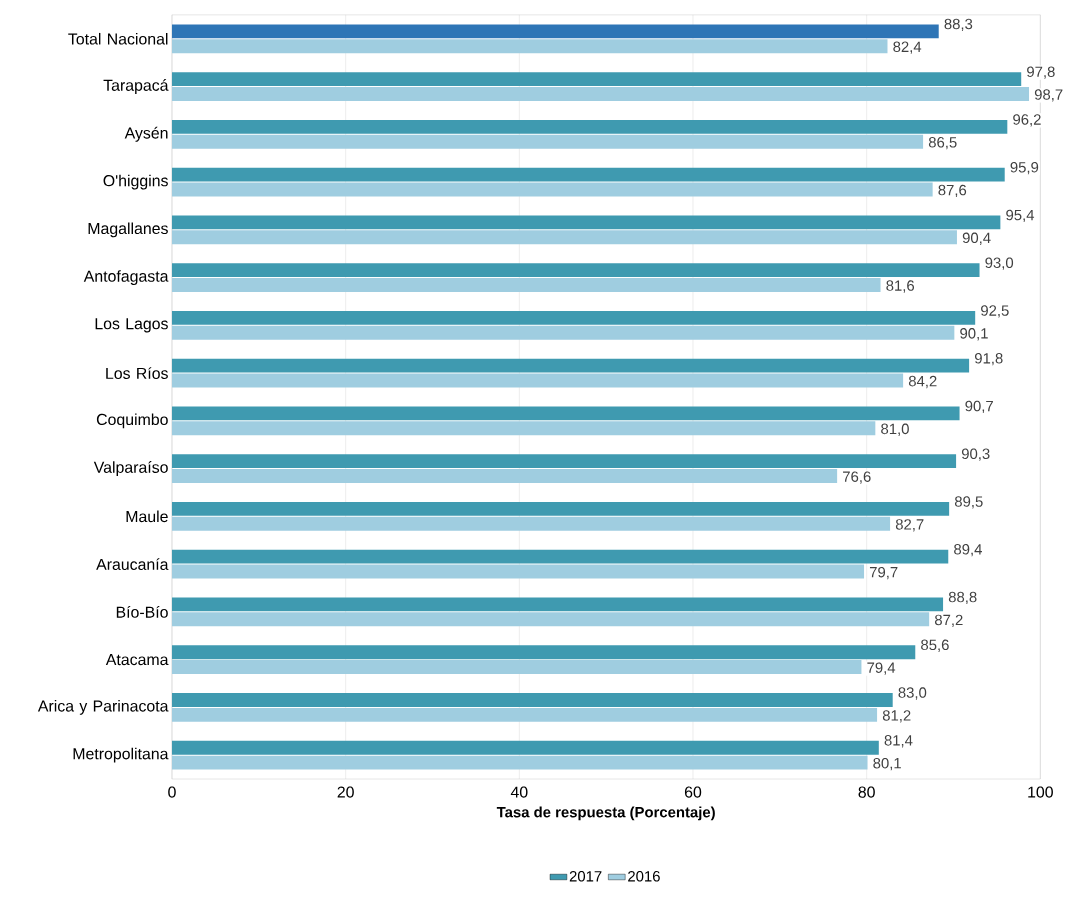 Image resolution: width=1080 pixels, height=900 pixels. What do you see at coordinates (907, 47) in the screenshot?
I see `data-label: 82,4` at bounding box center [907, 47].